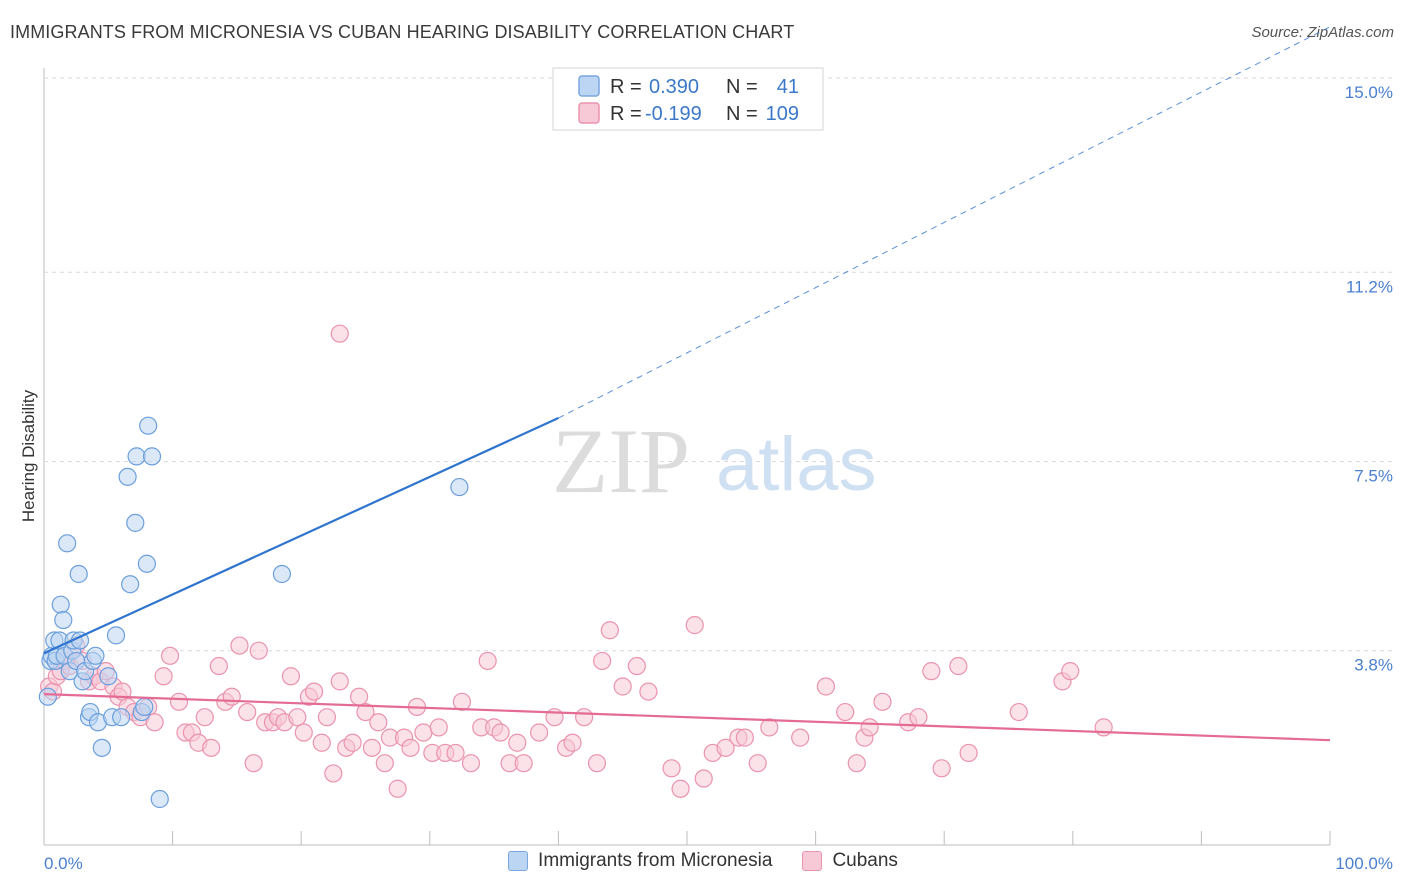 This screenshot has width=1406, height=892. I want to click on series-legend: Immigrants from Micronesia Cubans, so click(703, 861).